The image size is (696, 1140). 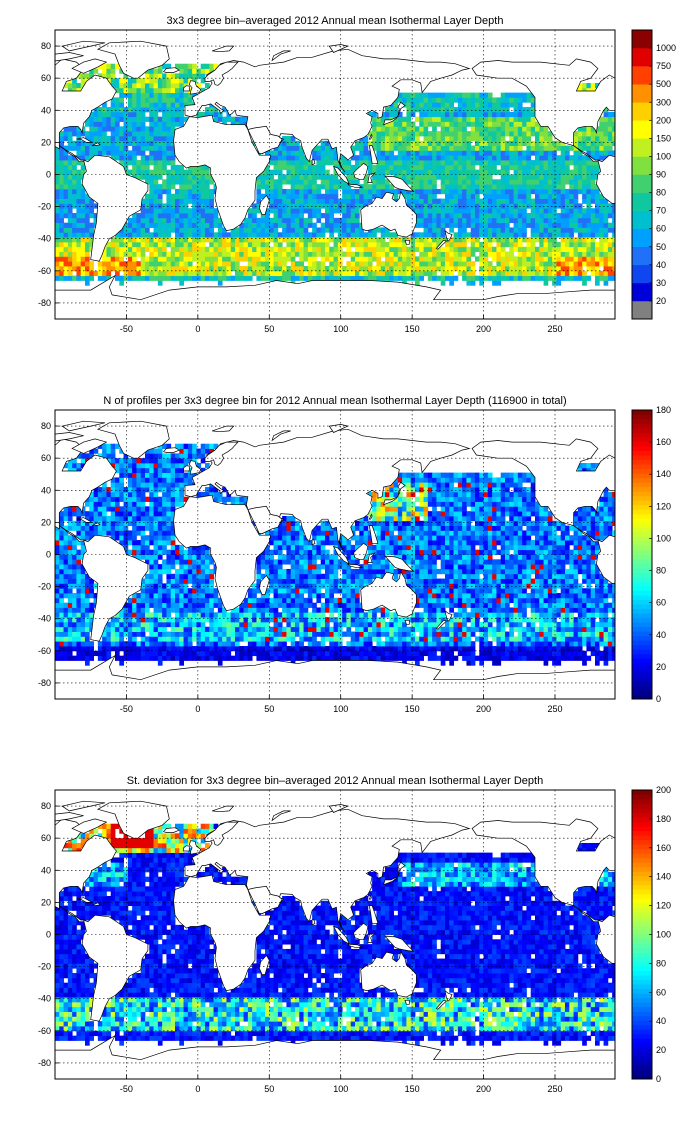 I want to click on colorbar-tick-label: 300, so click(x=663, y=102).